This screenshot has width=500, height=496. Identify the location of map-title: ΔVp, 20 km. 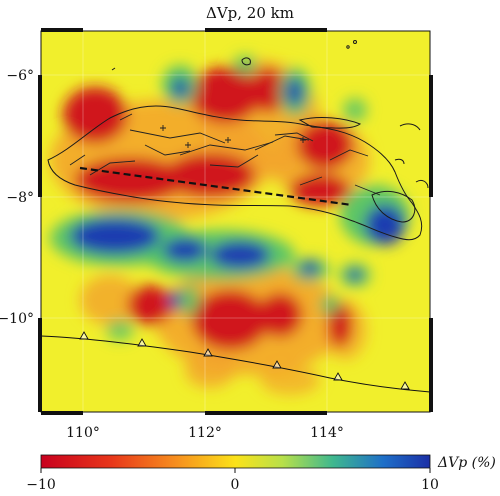
(250, 13).